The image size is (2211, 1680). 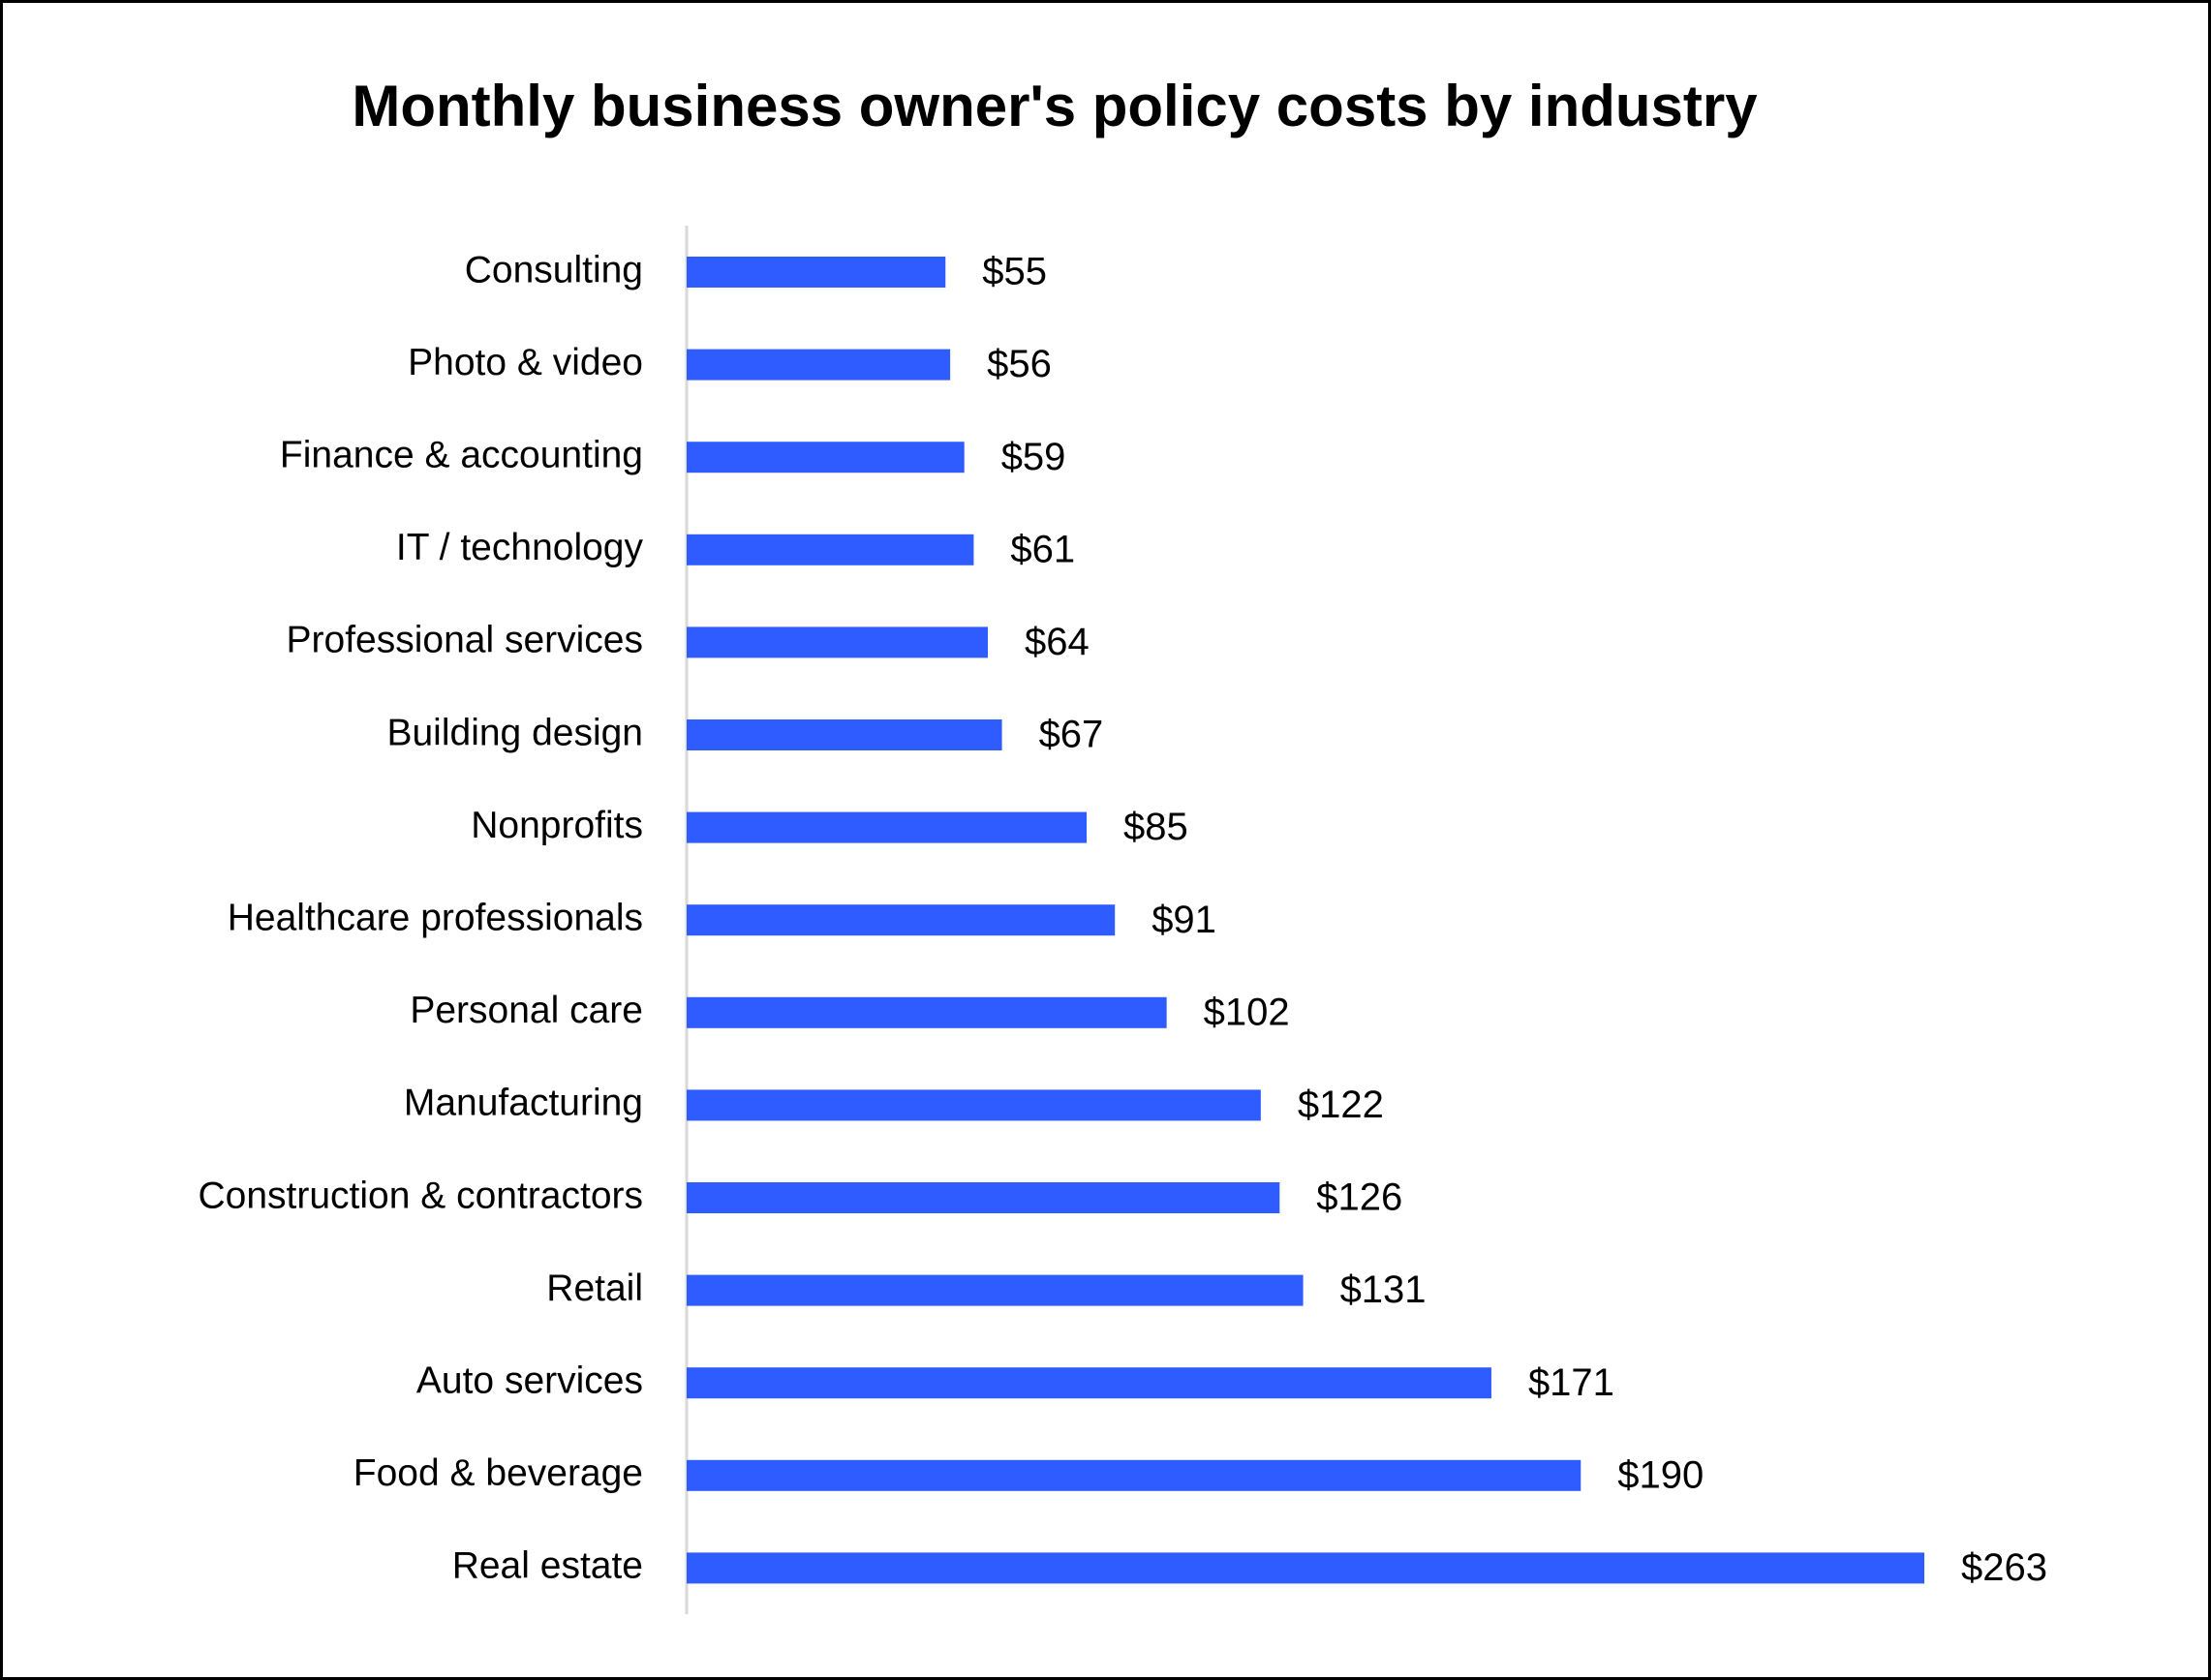 I want to click on value-label: $126, so click(x=1359, y=1198).